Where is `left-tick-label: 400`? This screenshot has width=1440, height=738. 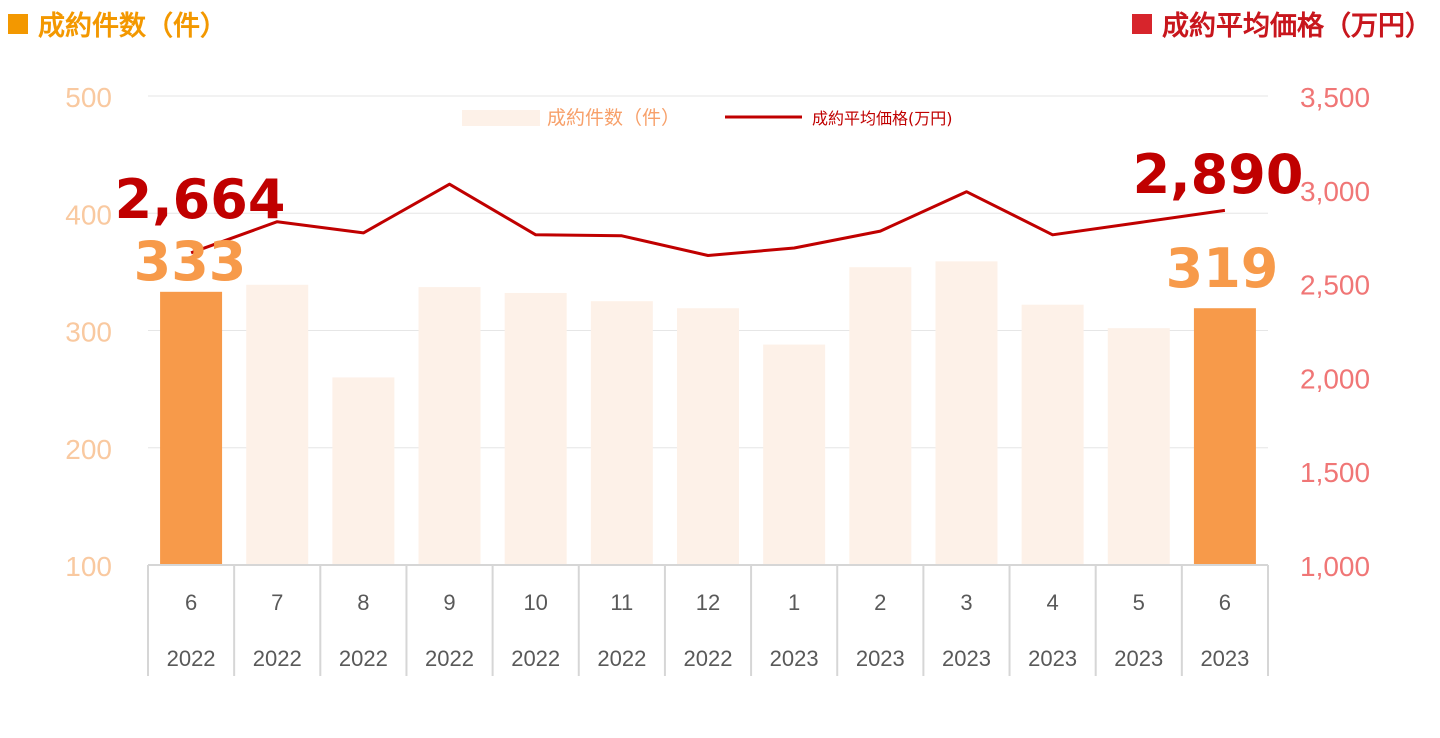
left-tick-label: 400 is located at coordinates (88, 214).